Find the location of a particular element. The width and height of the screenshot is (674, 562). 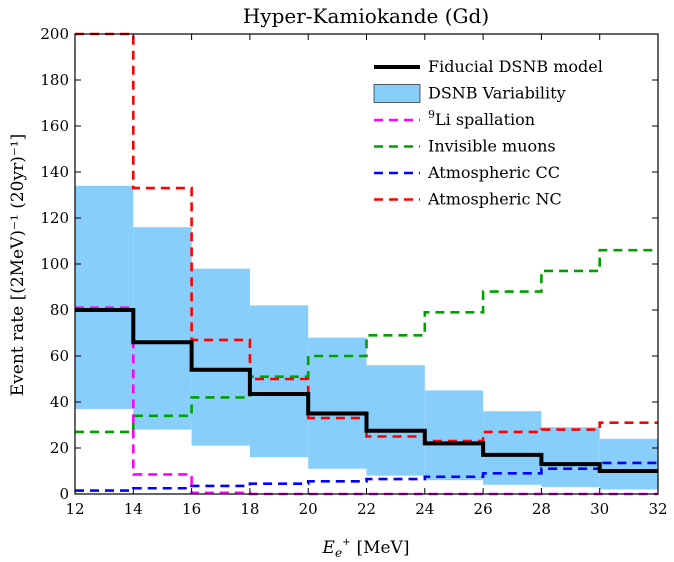

y-tick-label: 80 is located at coordinates (59, 310).